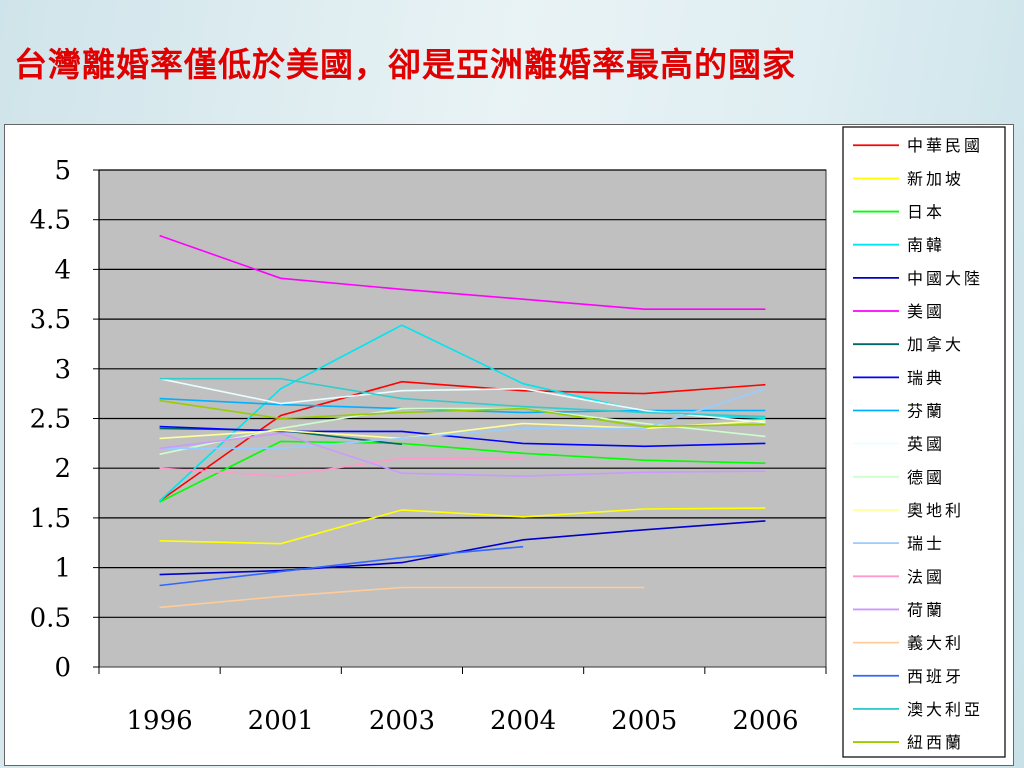 The height and width of the screenshot is (768, 1024). What do you see at coordinates (50, 320) in the screenshot?
I see `y-tick-label: 3.5` at bounding box center [50, 320].